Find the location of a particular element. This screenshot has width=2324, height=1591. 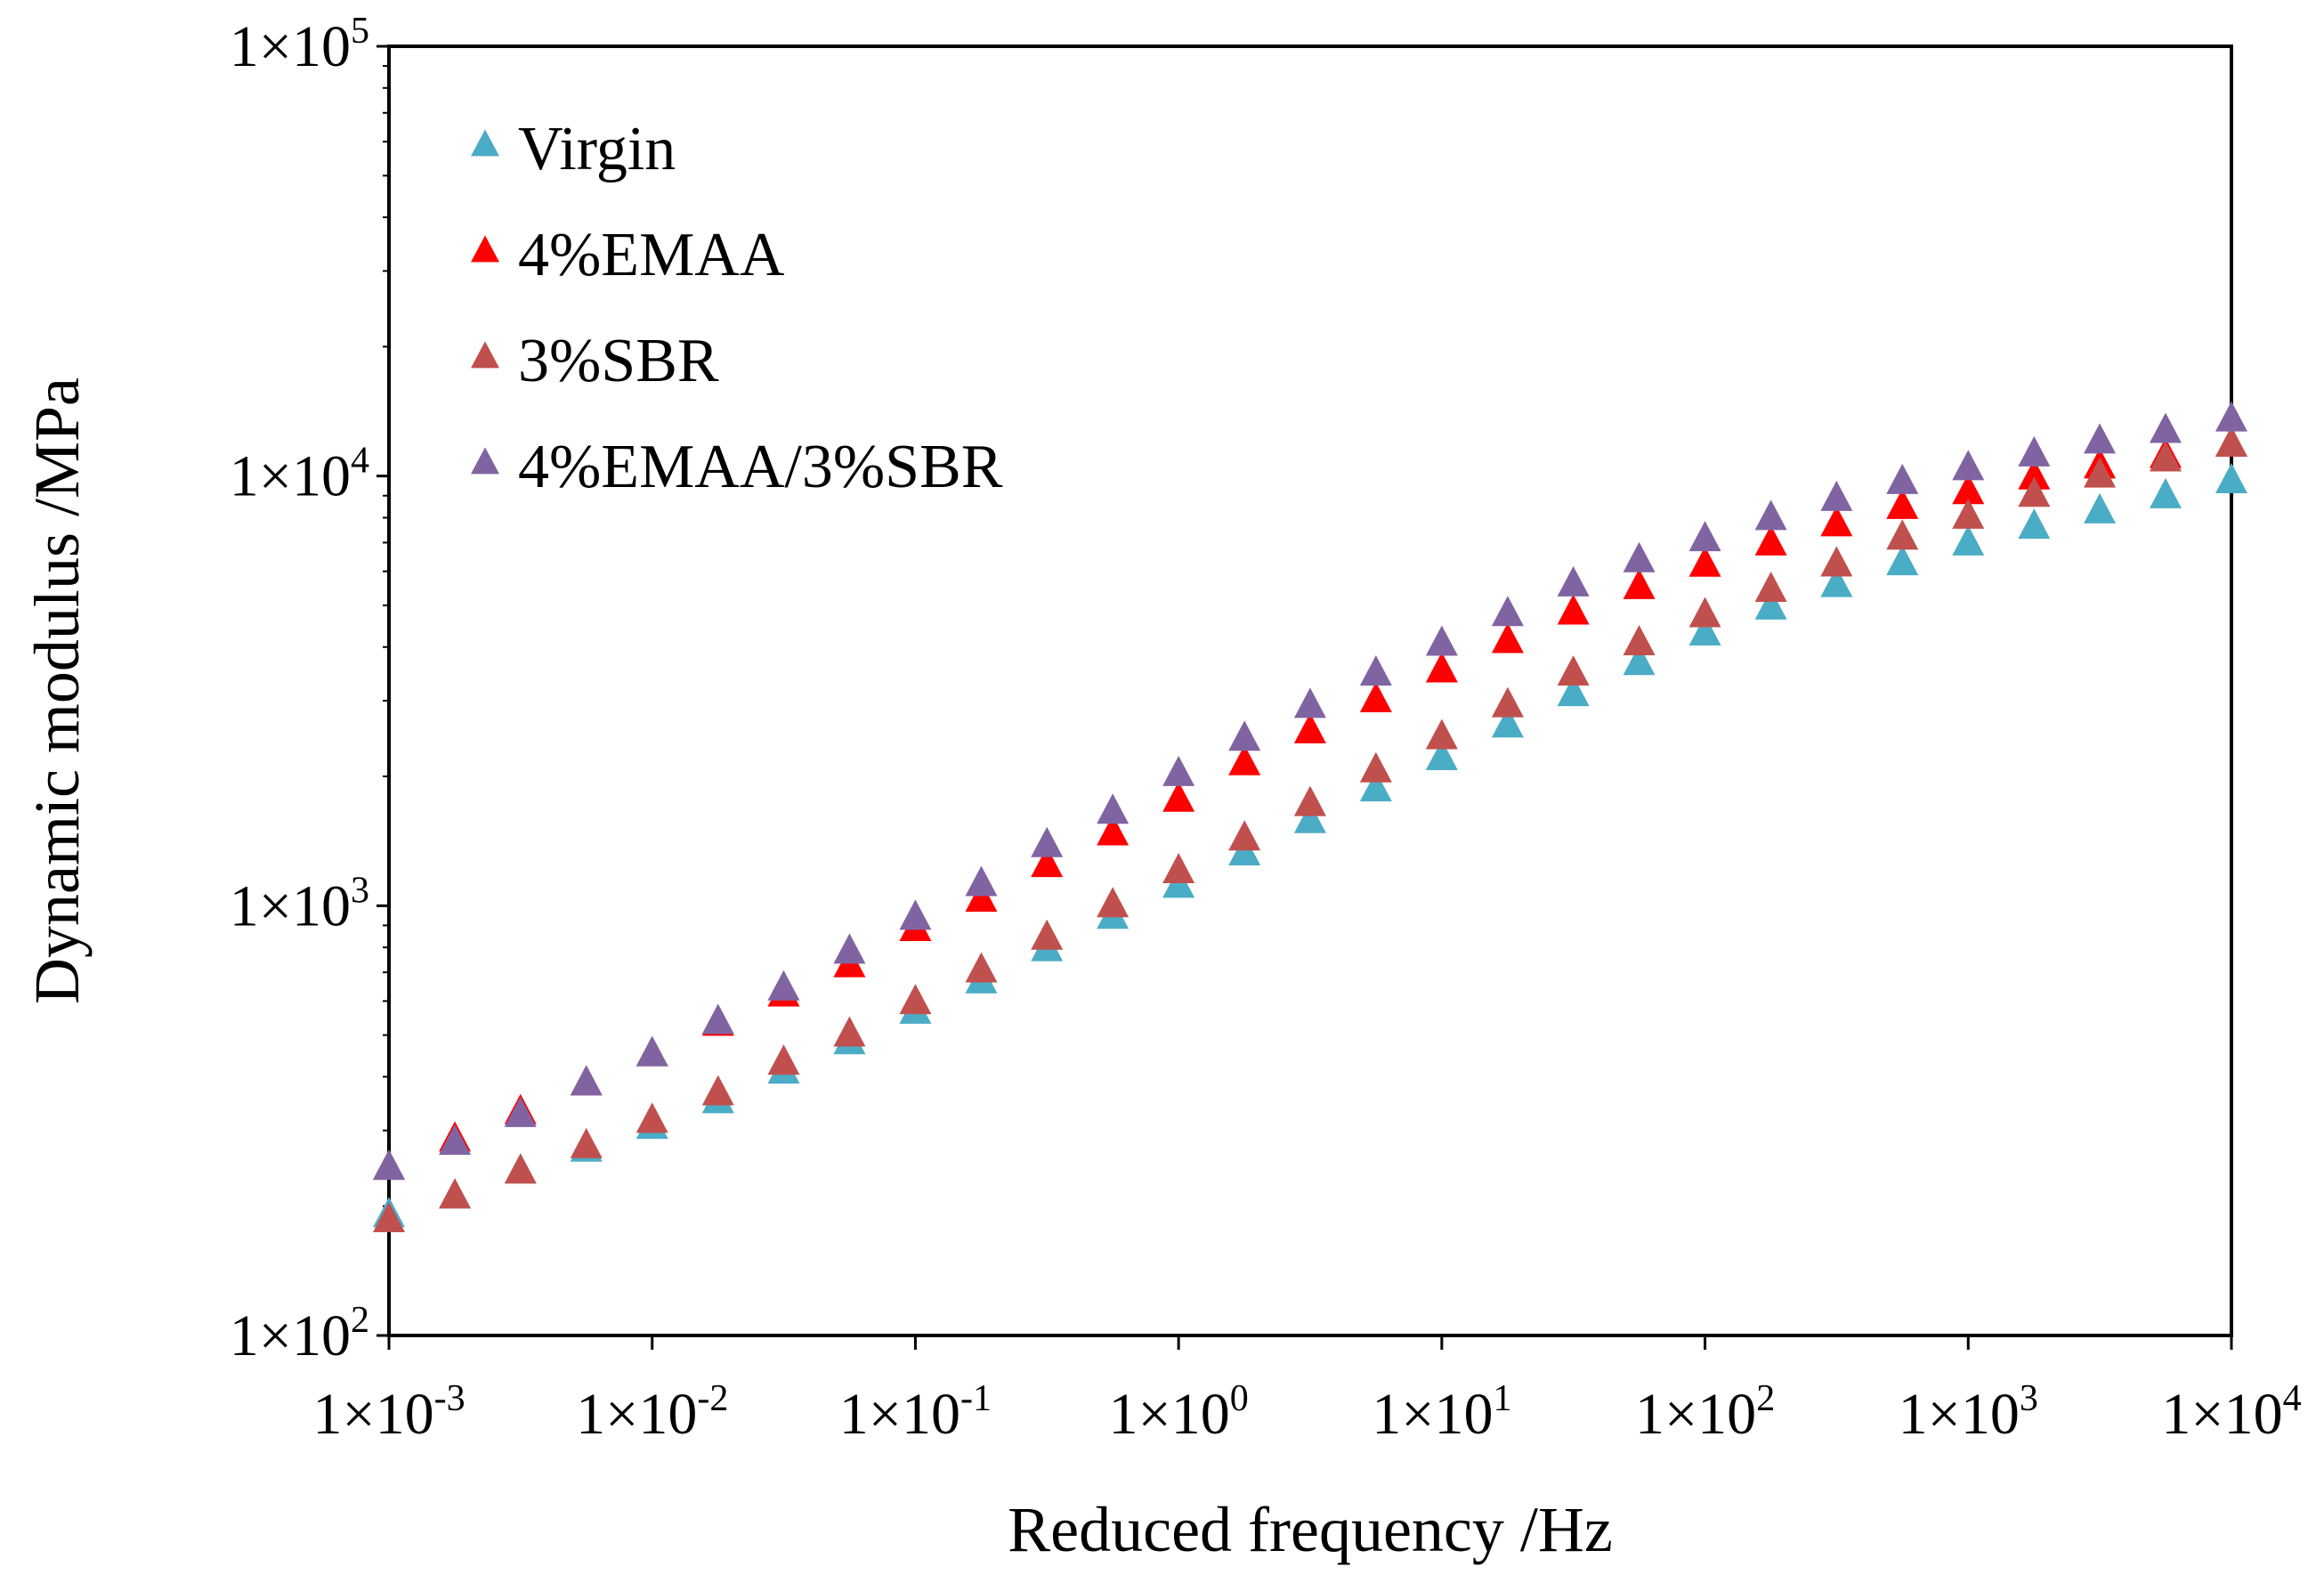

x-tick-label: 1×10⁻² is located at coordinates (652, 1412).